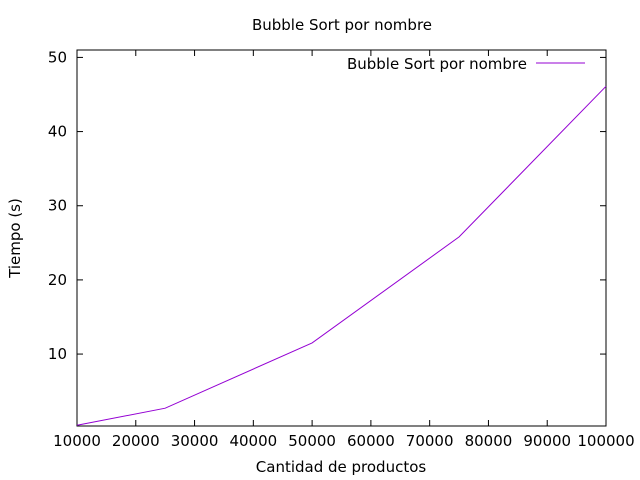  Describe the element at coordinates (253, 441) in the screenshot. I see `x-tick-label: 40000` at that location.